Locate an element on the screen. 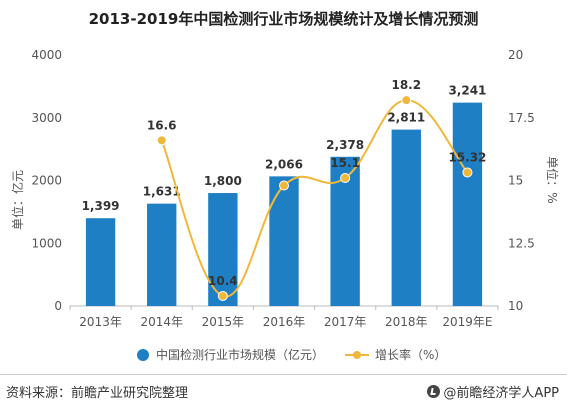  growth-value-label: 18.2 is located at coordinates (406, 85).